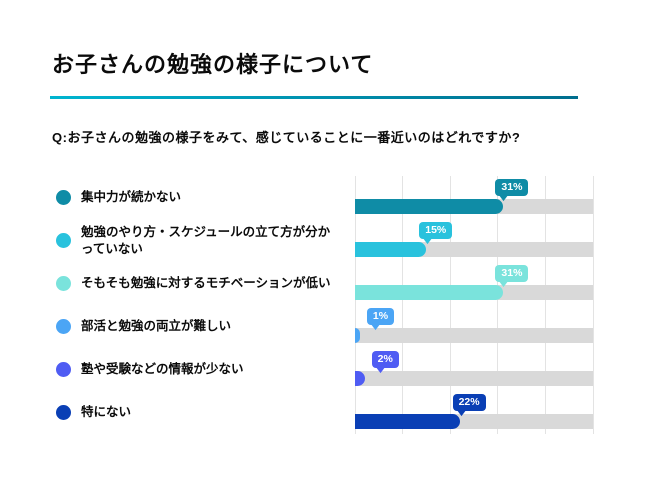  I want to click on bar-row: 2%, so click(474, 369).